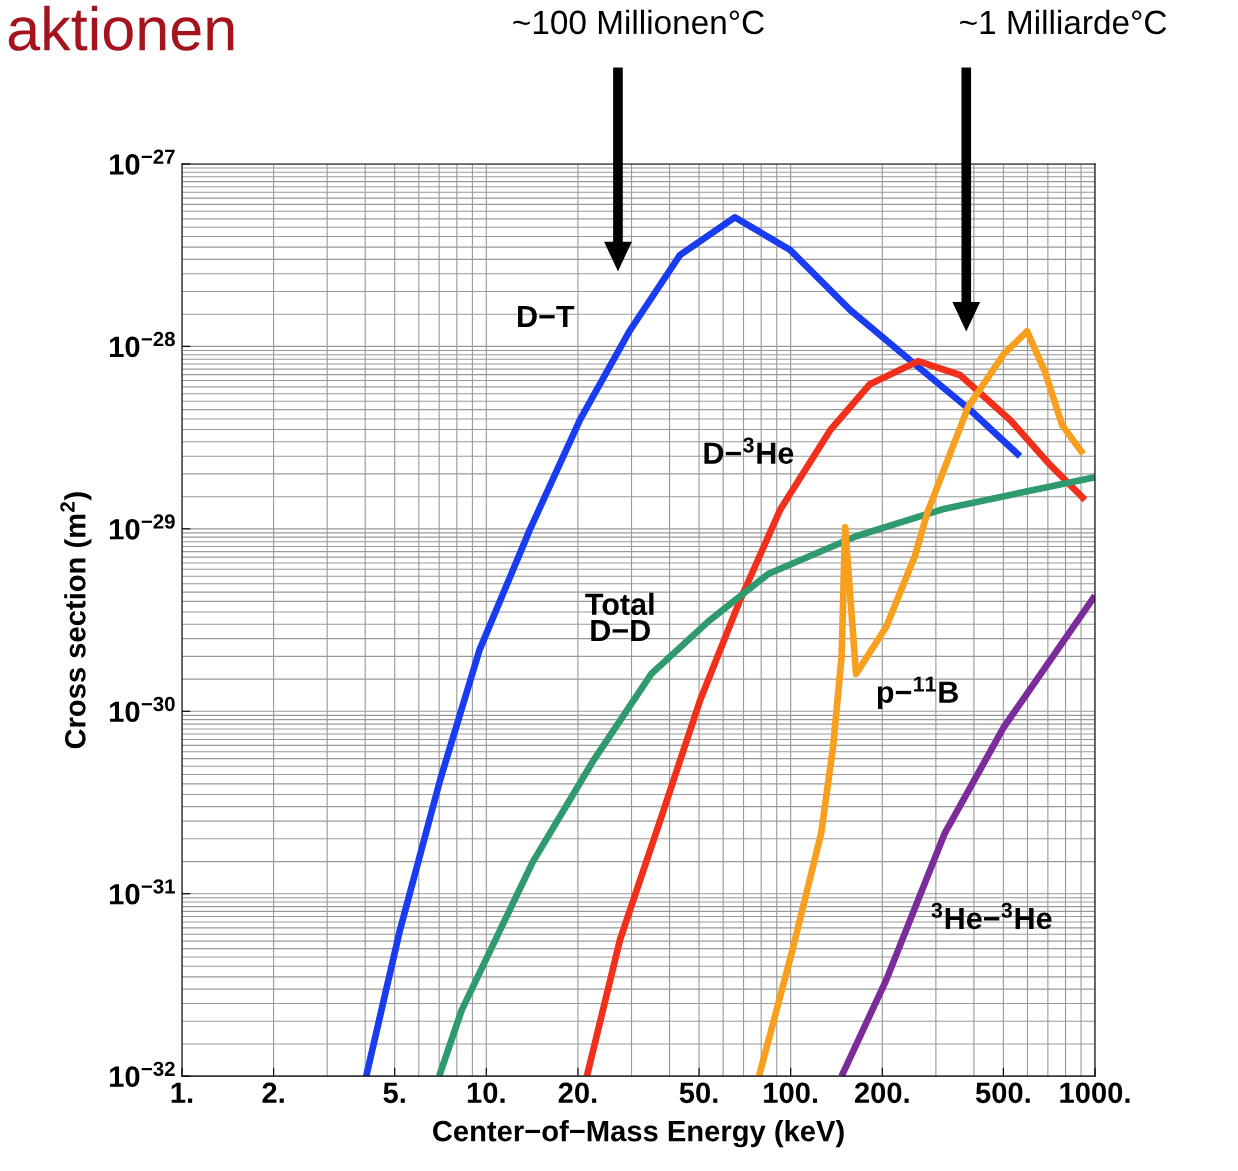 This screenshot has height=1171, width=1238. I want to click on series-label: D−$^{3}$He, so click(749, 451).